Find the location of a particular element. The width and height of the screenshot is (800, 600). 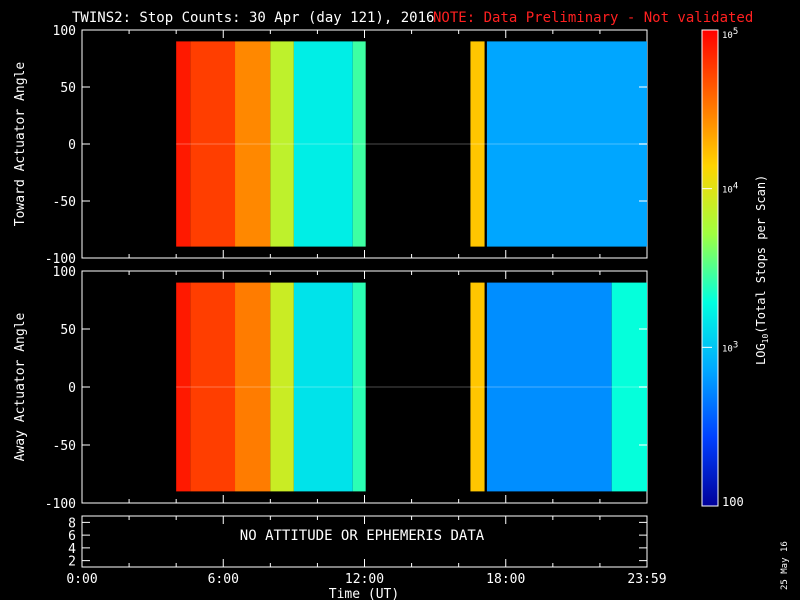

y-tick-label: 4 is located at coordinates (72, 549).